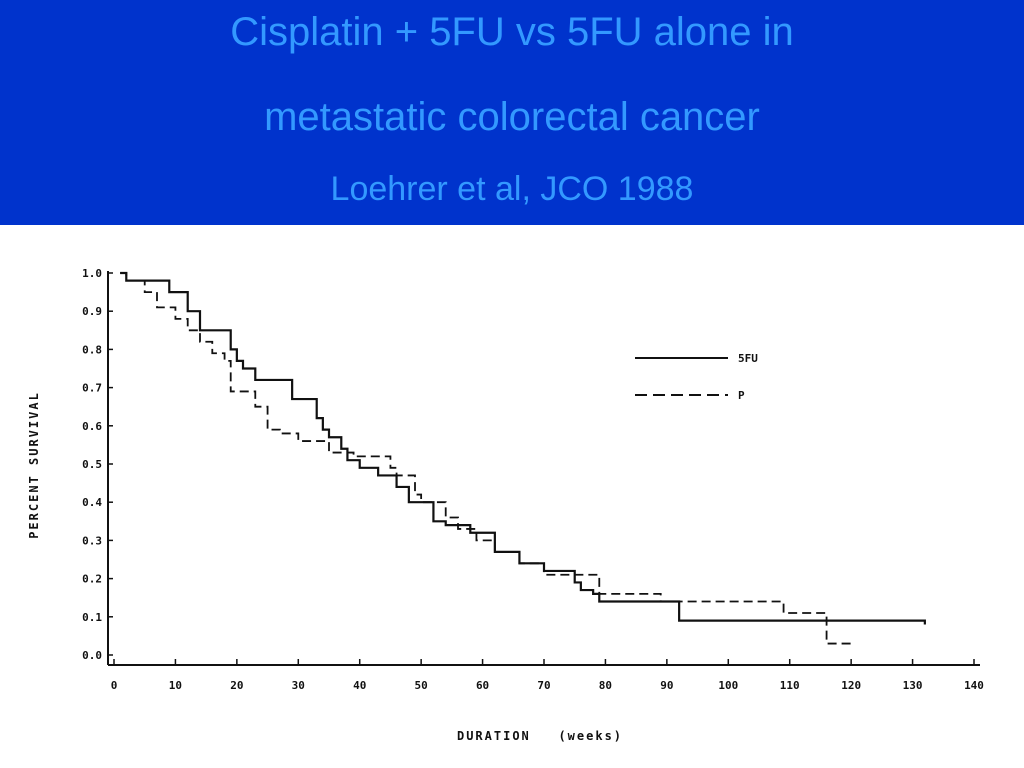 The image size is (1024, 768). I want to click on y-tick-label: 0.0, so click(92, 655).